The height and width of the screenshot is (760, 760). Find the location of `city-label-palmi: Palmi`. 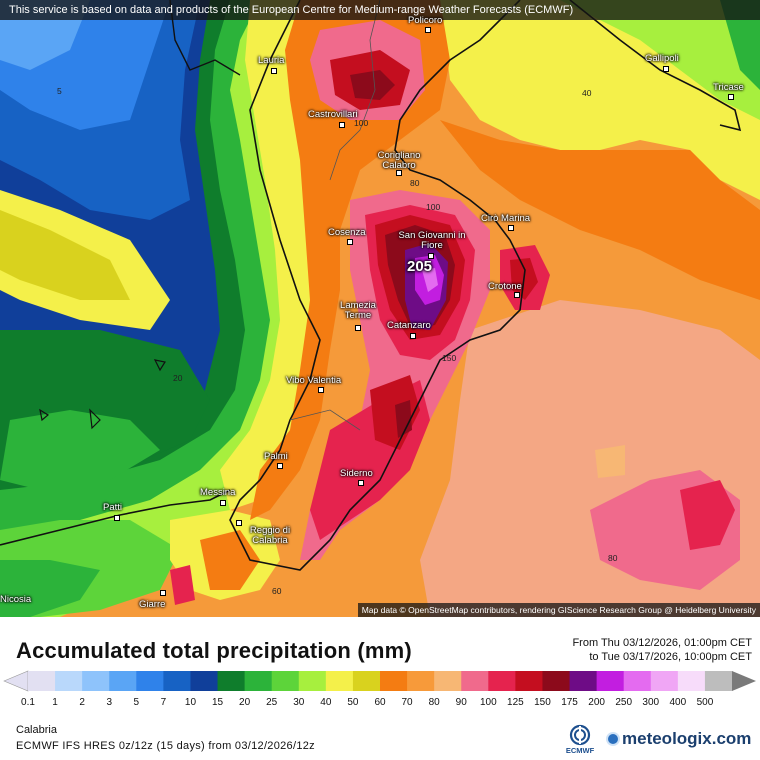

city-label-palmi: Palmi is located at coordinates (276, 456).